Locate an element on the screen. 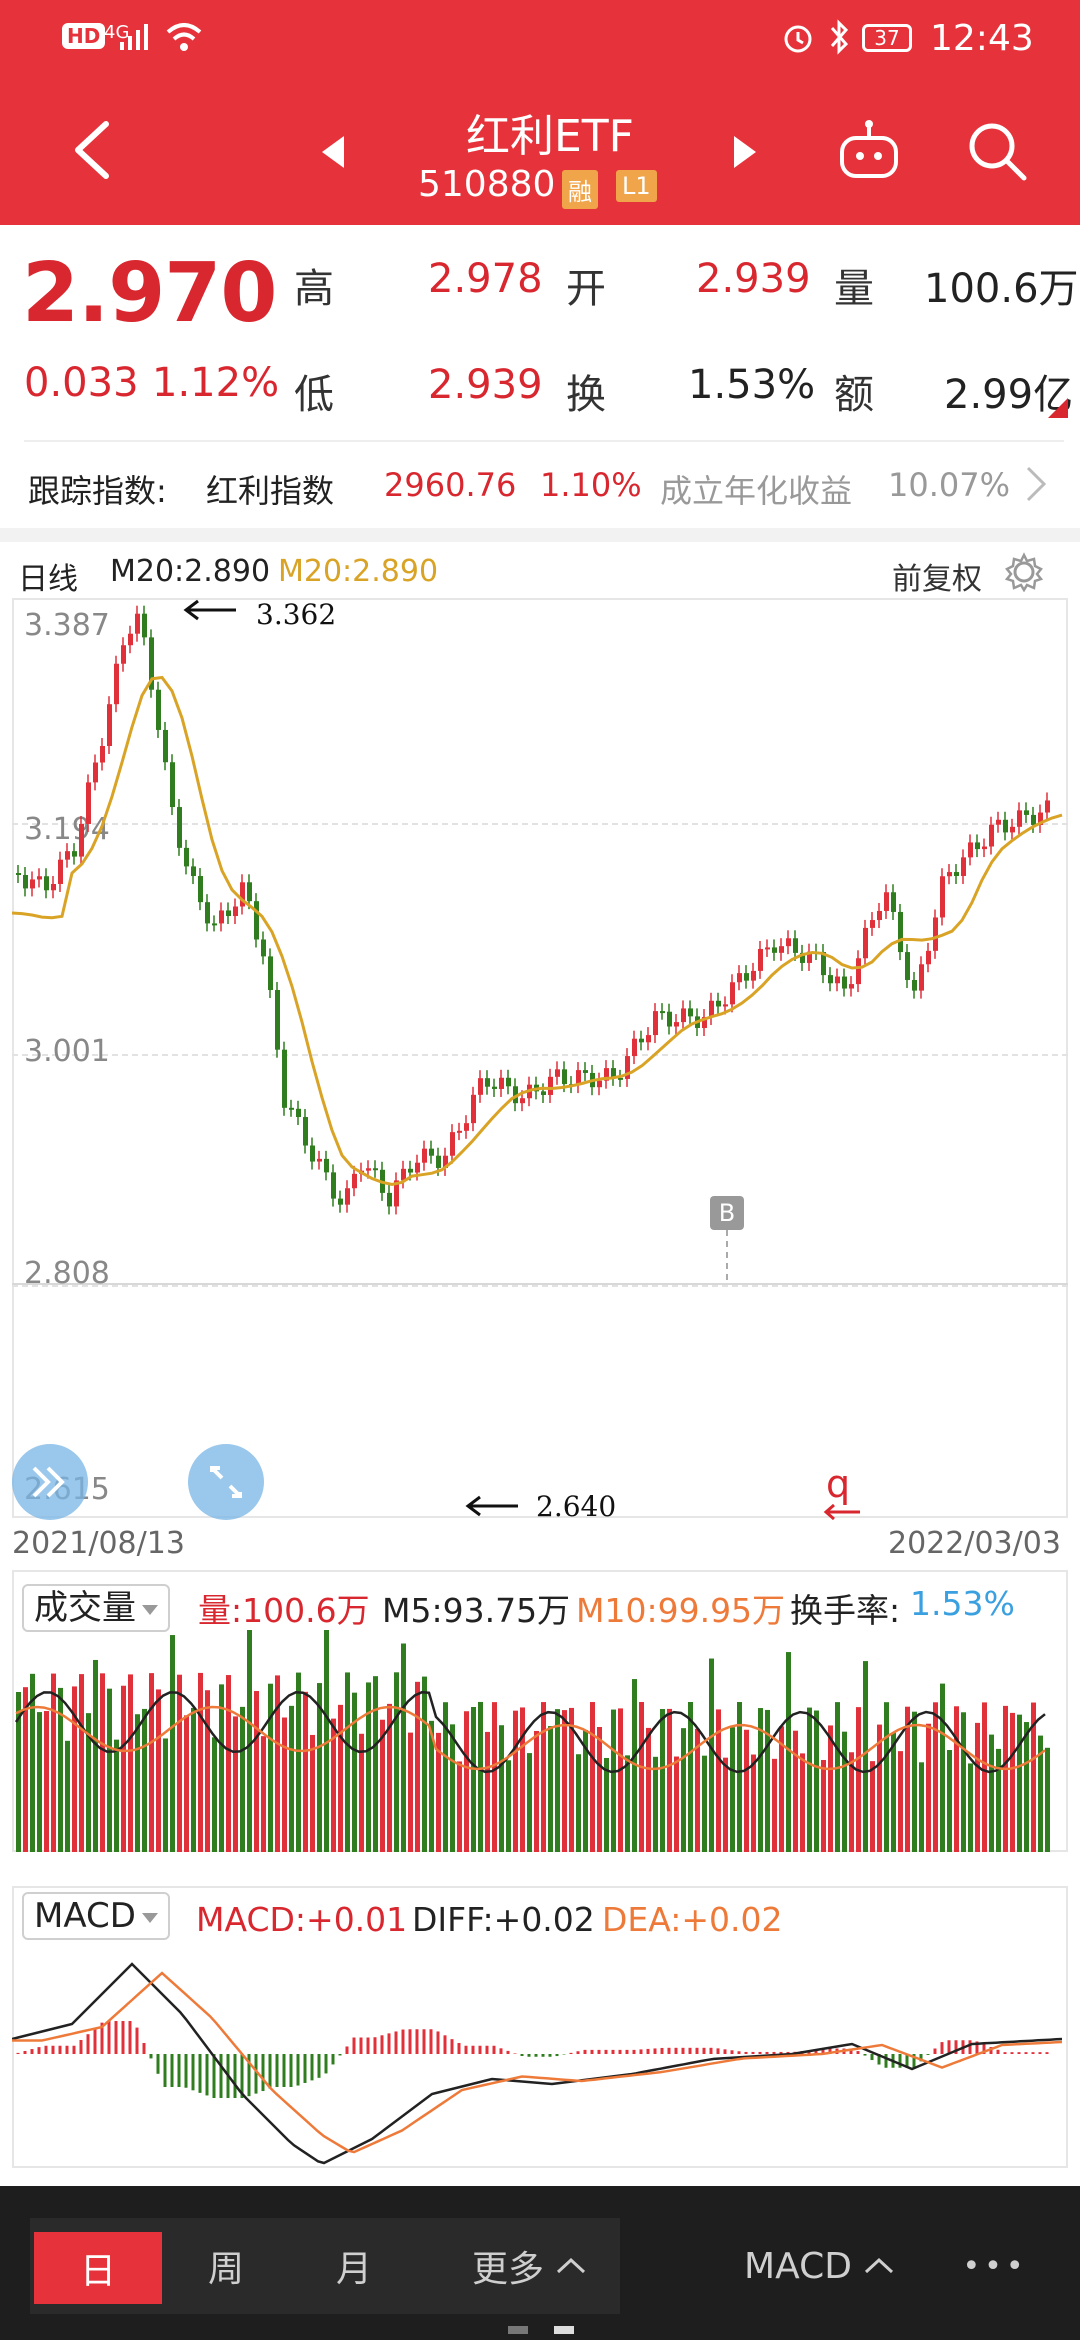 The height and width of the screenshot is (2340, 1080). chevron-right-icon is located at coordinates (1036, 484).